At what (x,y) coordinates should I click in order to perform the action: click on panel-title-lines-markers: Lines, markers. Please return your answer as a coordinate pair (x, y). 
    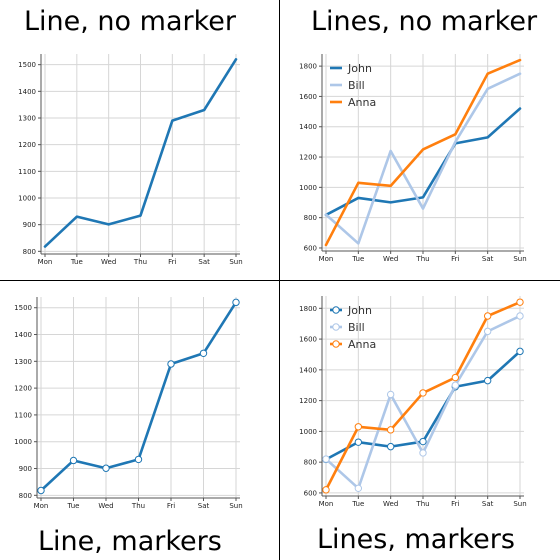
    Looking at the image, I should click on (416, 539).